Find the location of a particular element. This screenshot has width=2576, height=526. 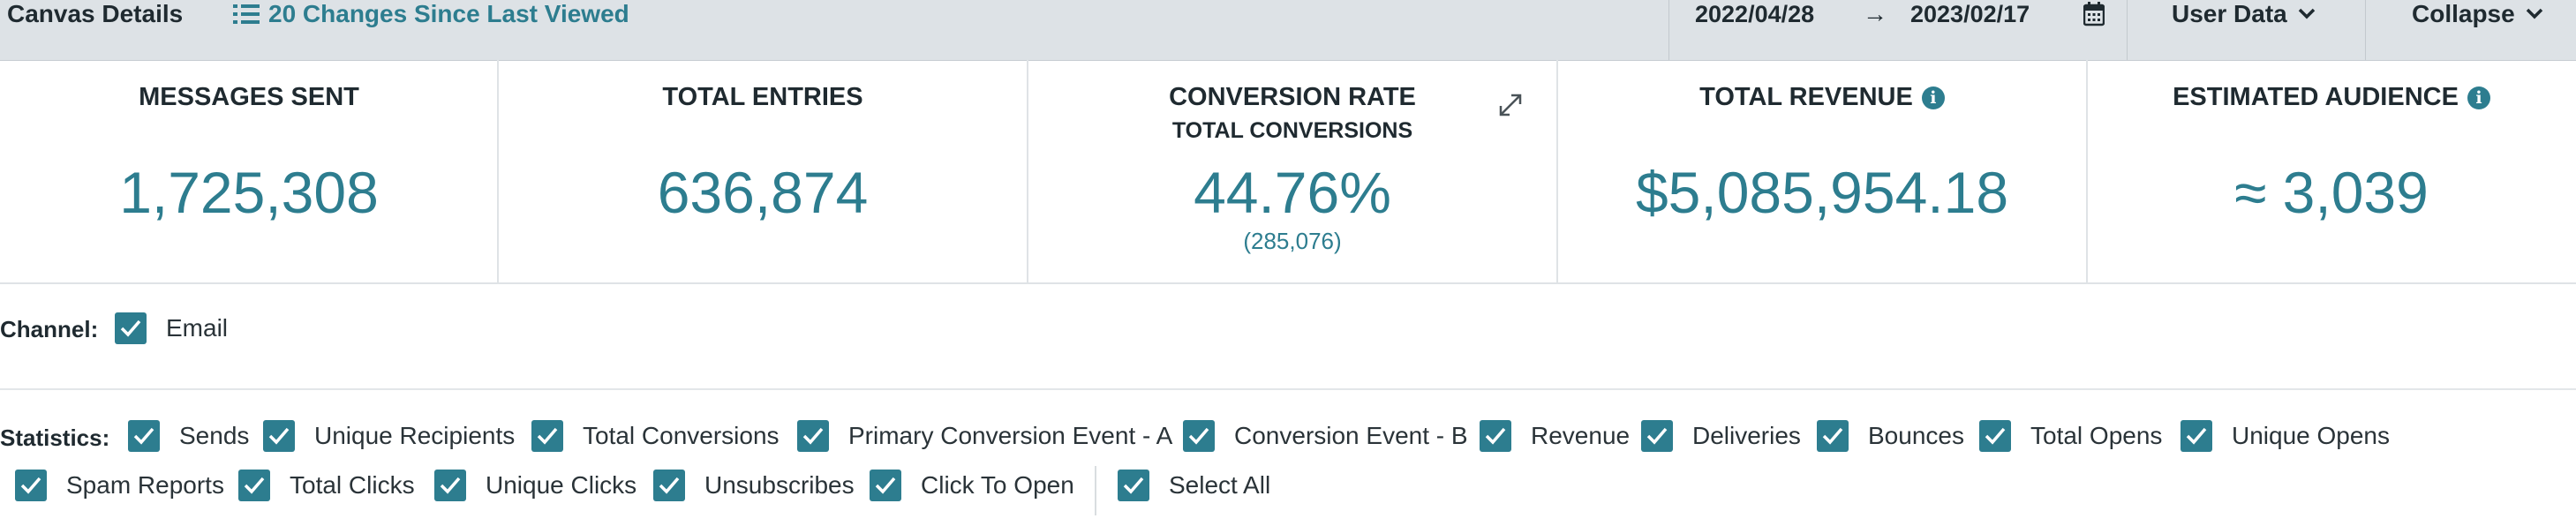

statistic-checkbox-total-clicks: Total Clicks is located at coordinates (327, 485).